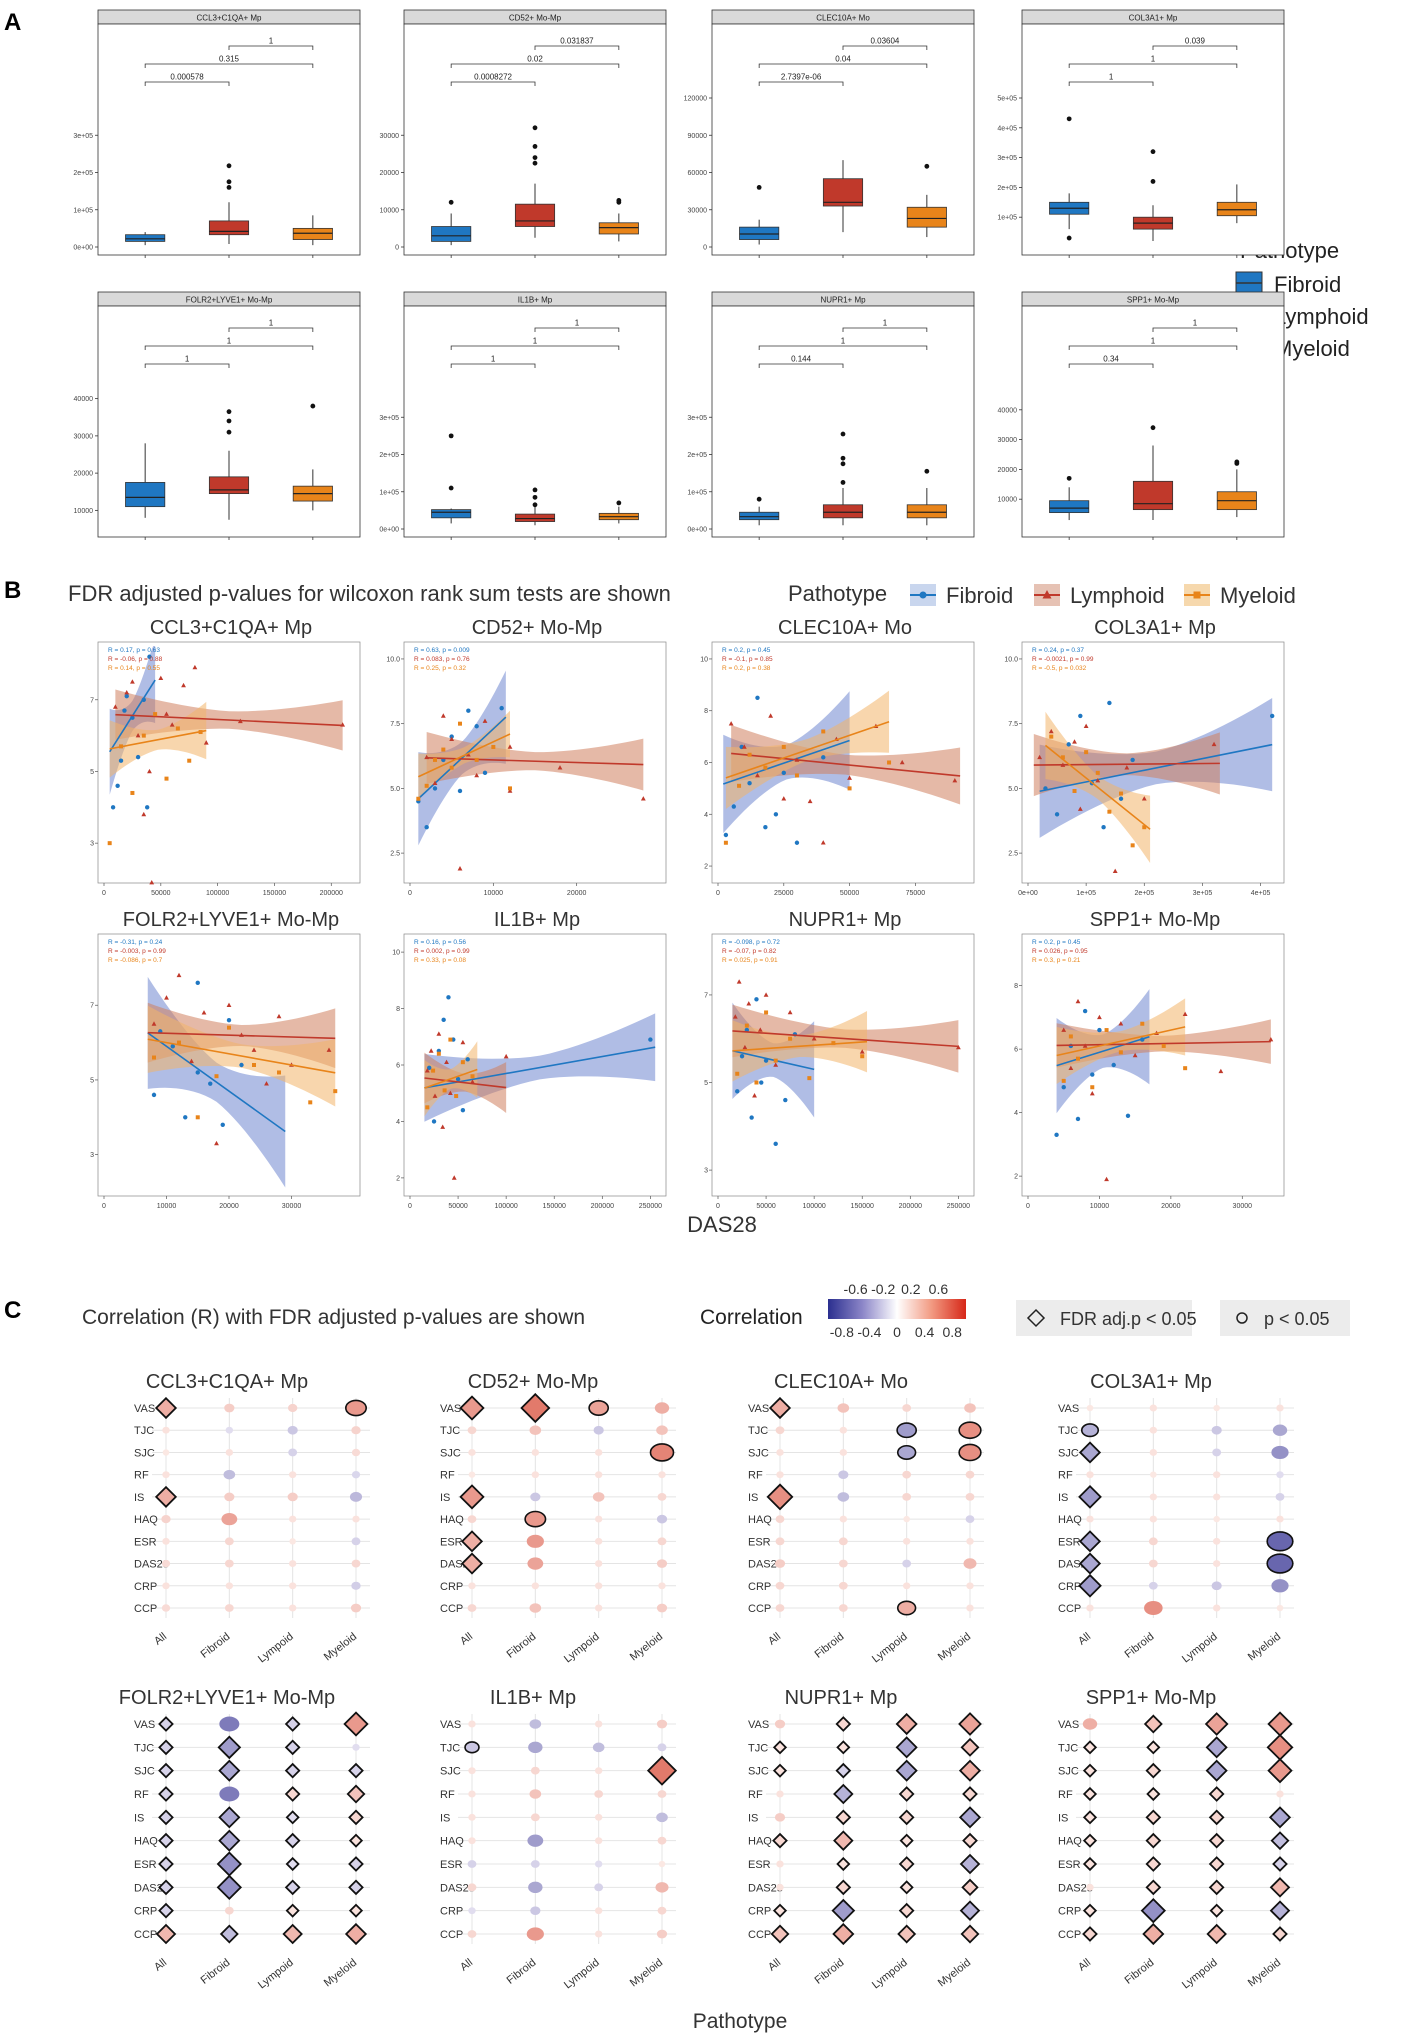 The width and height of the screenshot is (1414, 2040). Describe the element at coordinates (217, 893) in the screenshot. I see `x-tick-label: 100000` at that location.